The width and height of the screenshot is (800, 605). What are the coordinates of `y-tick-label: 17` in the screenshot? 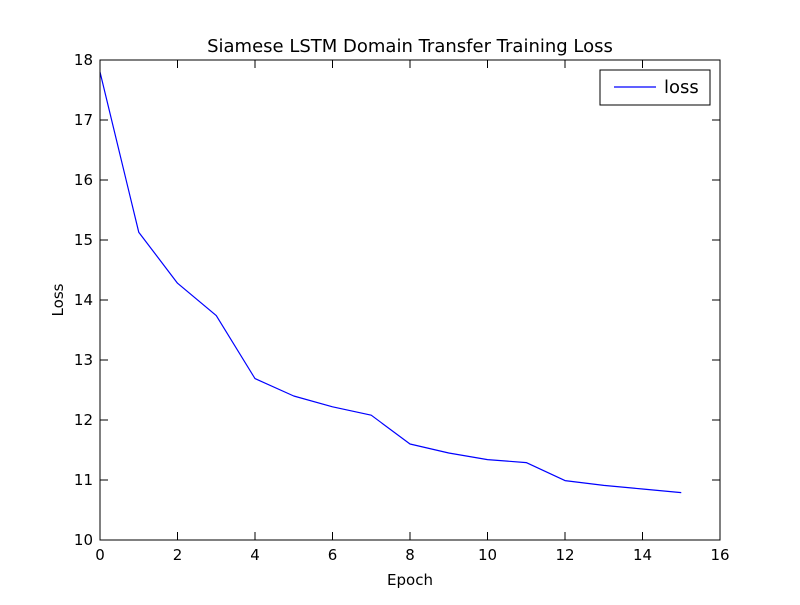 It's located at (83, 120).